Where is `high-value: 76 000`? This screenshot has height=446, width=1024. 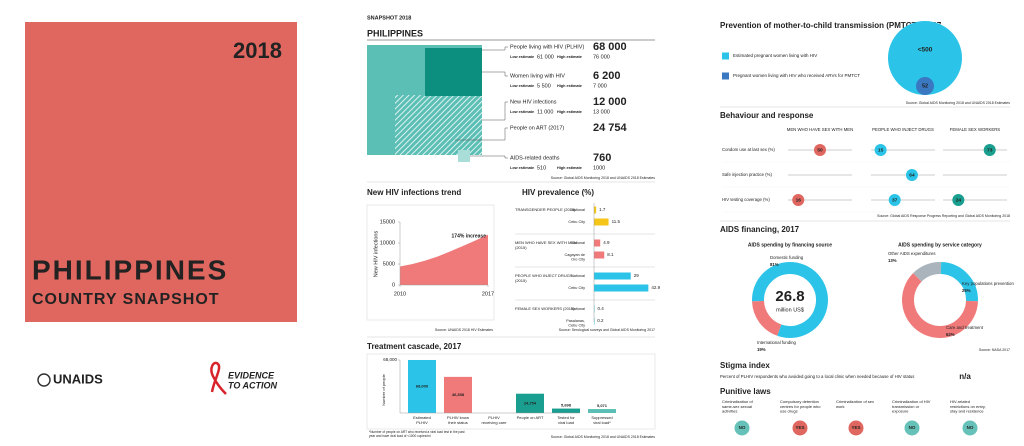
high-value: 76 000 is located at coordinates (601, 57).